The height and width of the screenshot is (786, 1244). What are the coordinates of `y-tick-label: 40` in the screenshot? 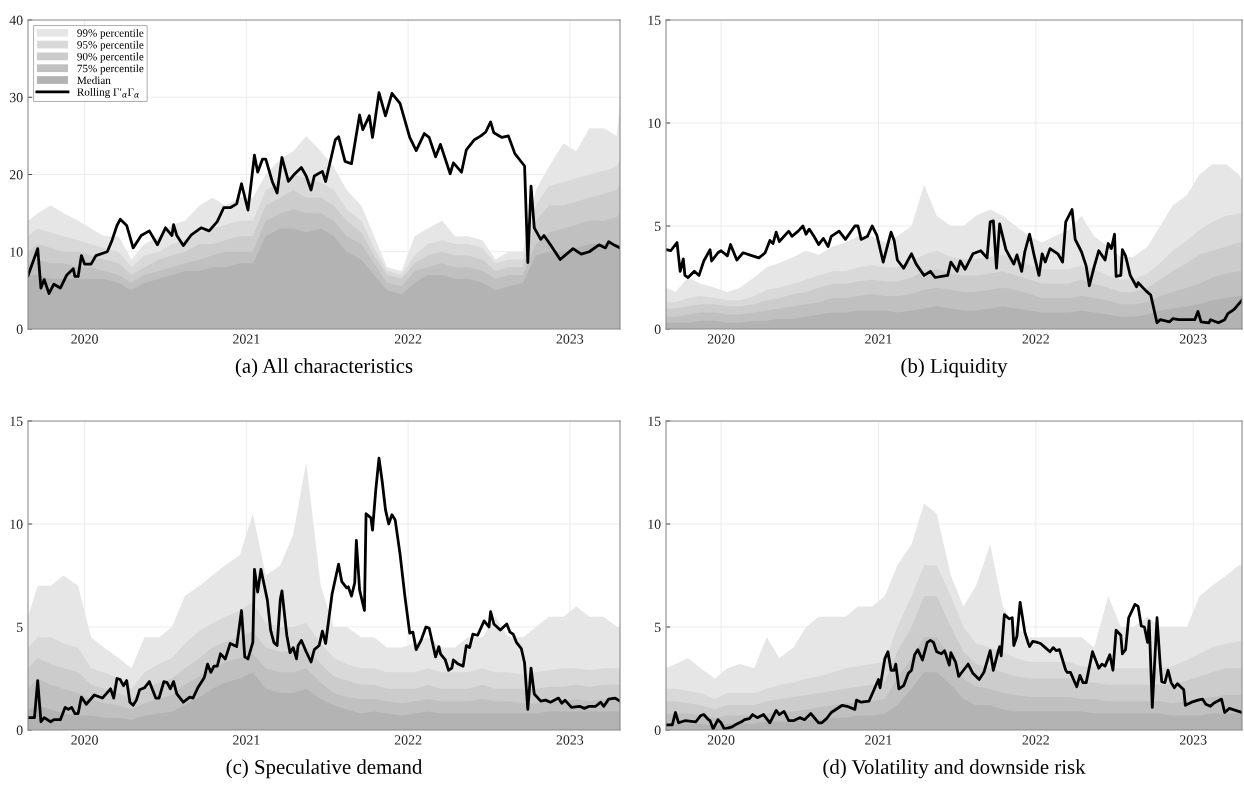 It's located at (16, 20).